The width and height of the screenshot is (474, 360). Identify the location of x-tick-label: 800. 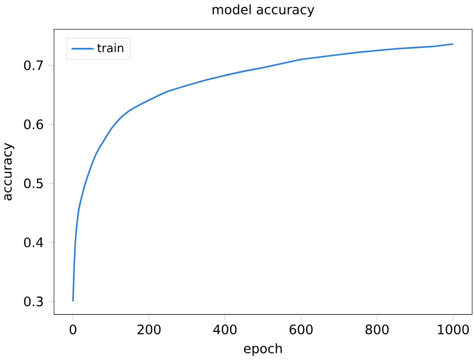
(377, 329).